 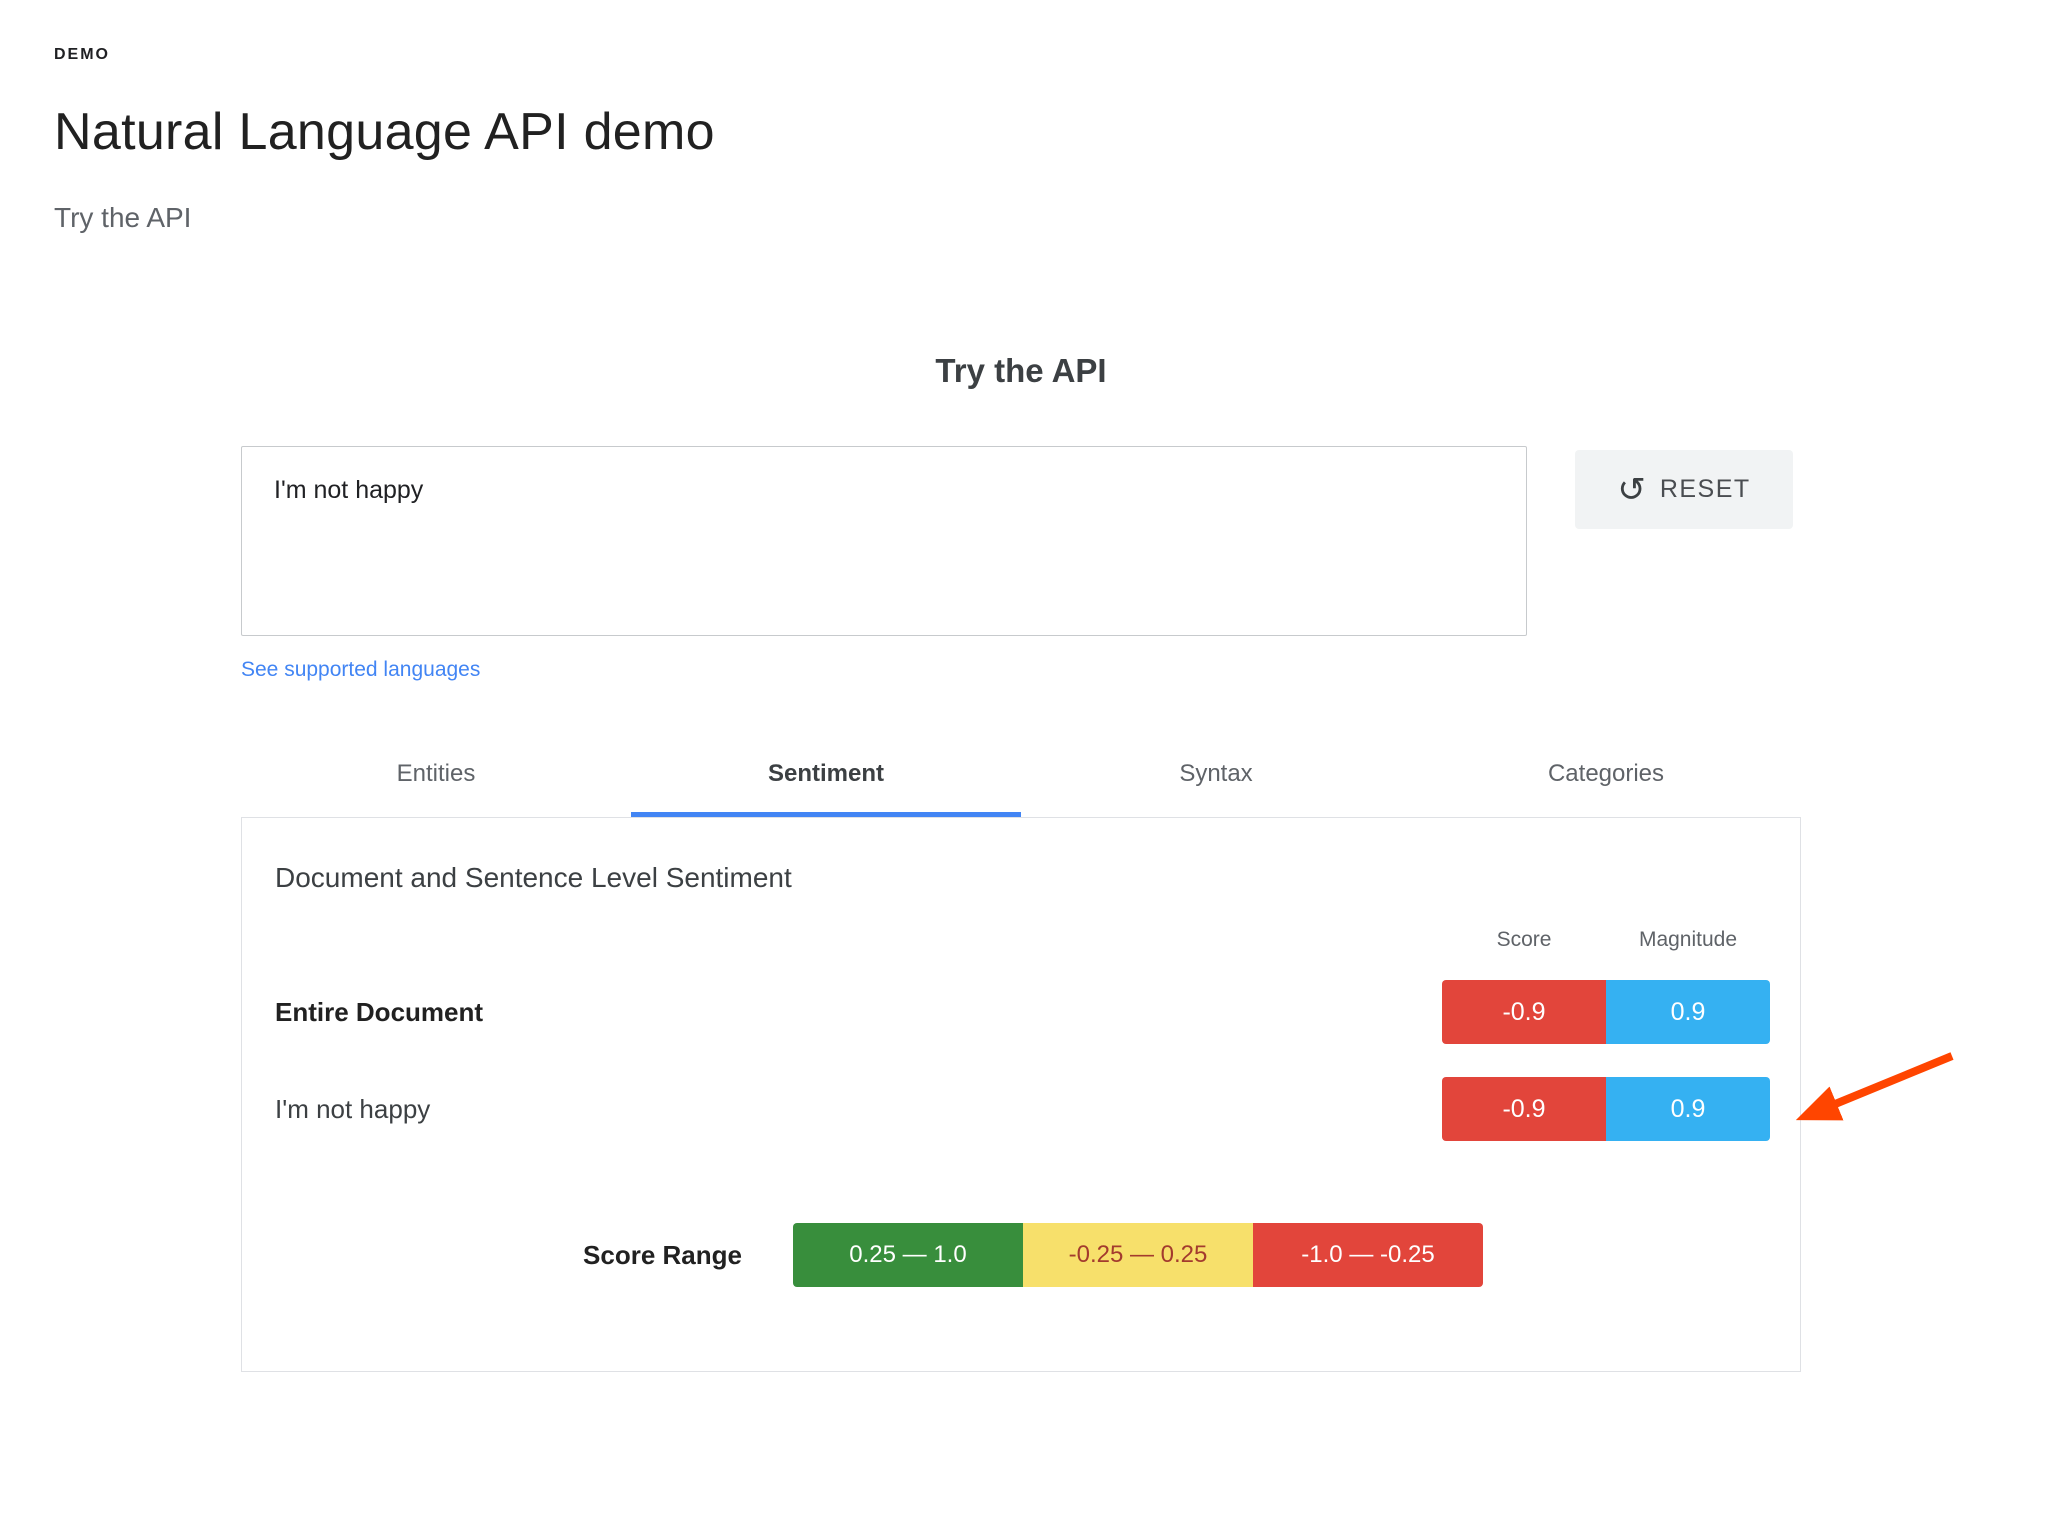 What do you see at coordinates (908, 1255) in the screenshot?
I see `score-range-segment-positive: 0.25 — 1.0` at bounding box center [908, 1255].